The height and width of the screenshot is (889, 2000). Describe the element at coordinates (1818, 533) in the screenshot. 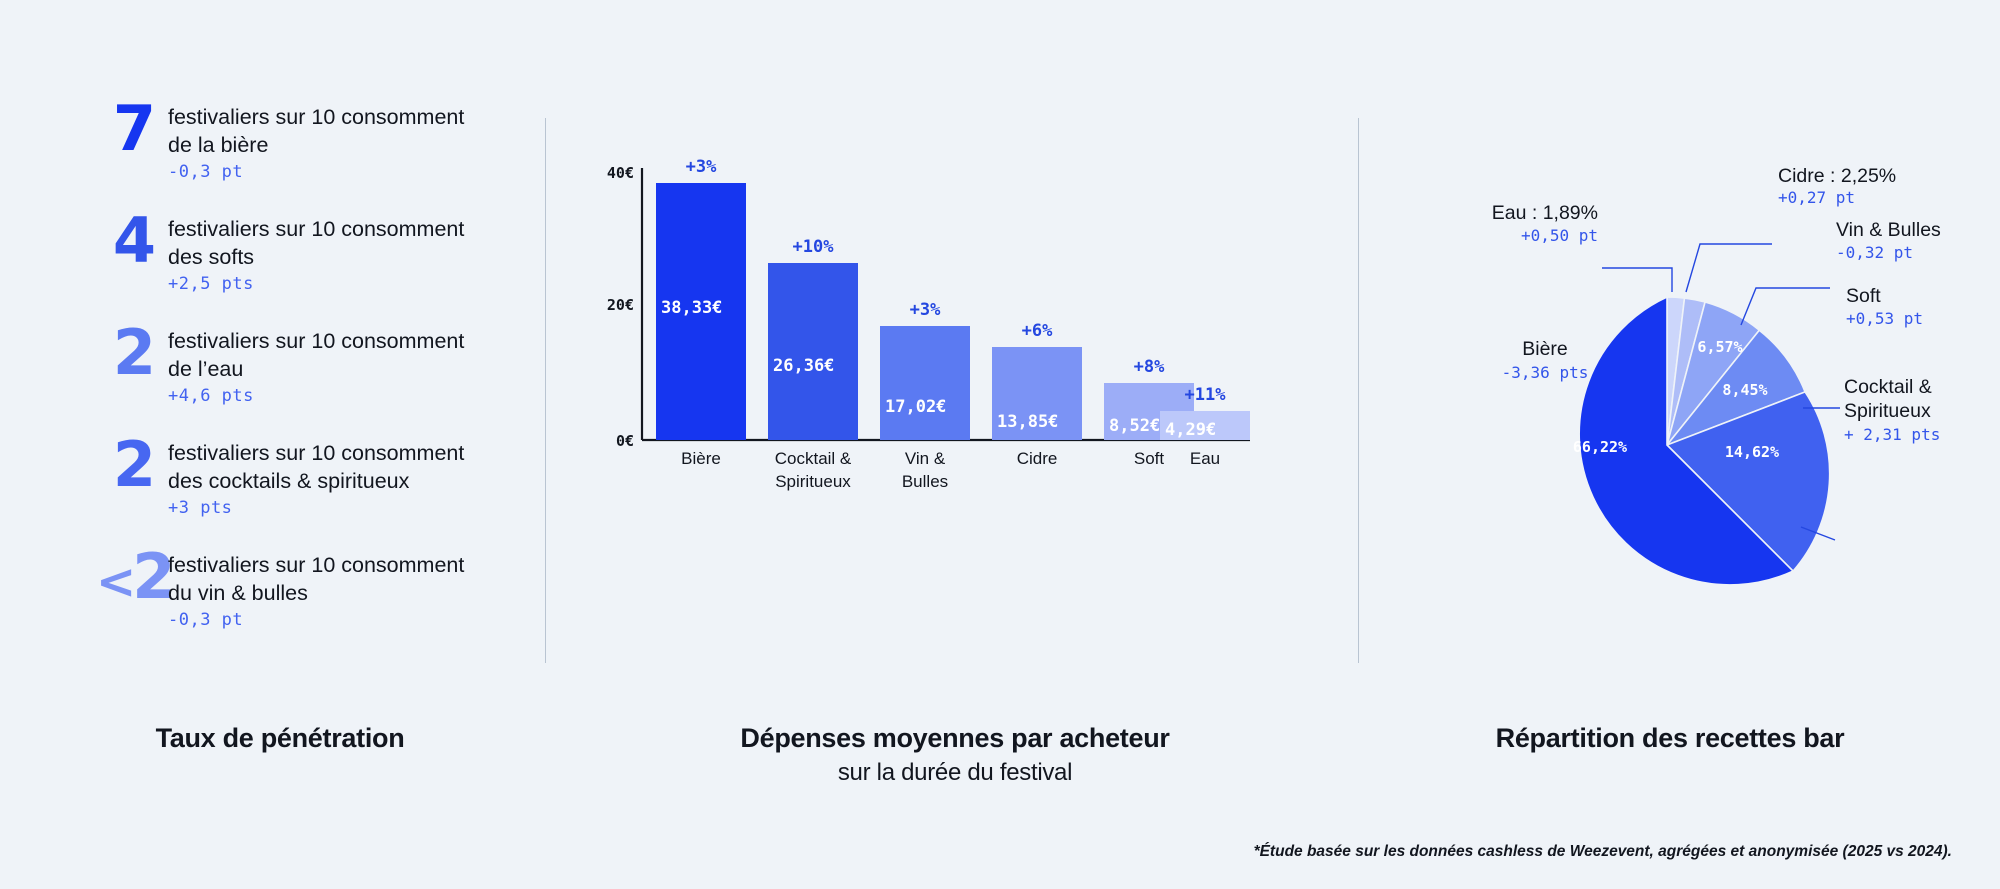

I see `leader-line-cocktail` at that location.